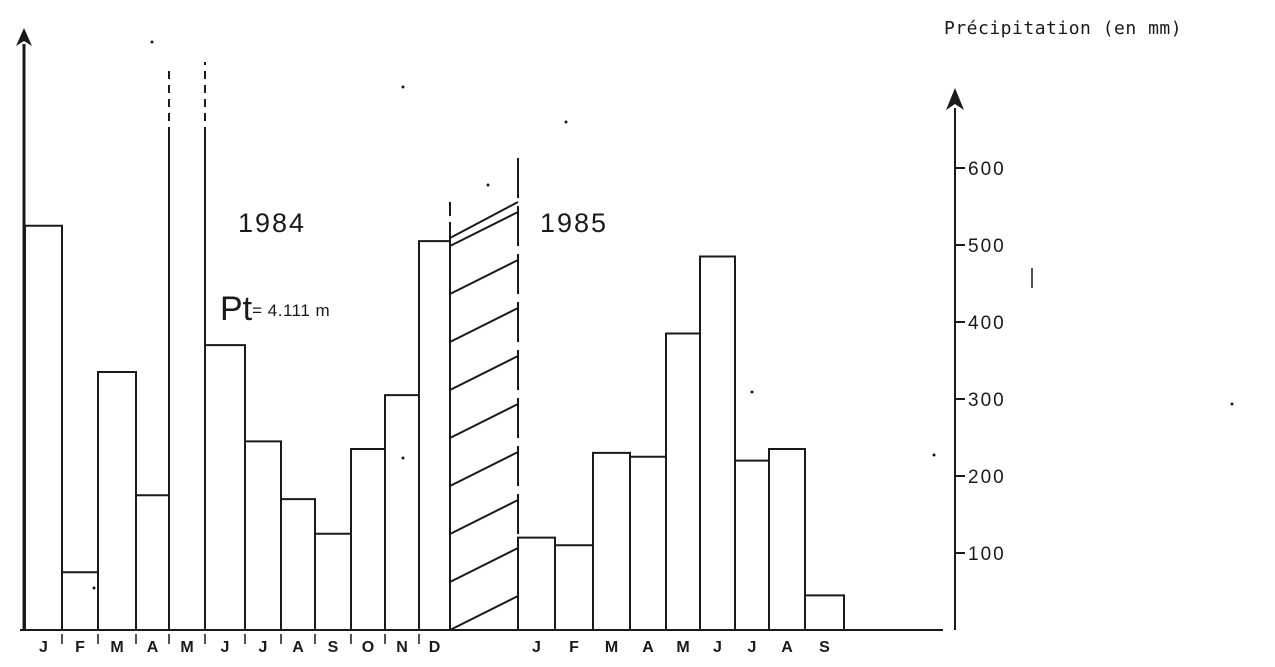 The image size is (1275, 667). I want to click on year-label-1985: 1985, so click(574, 223).